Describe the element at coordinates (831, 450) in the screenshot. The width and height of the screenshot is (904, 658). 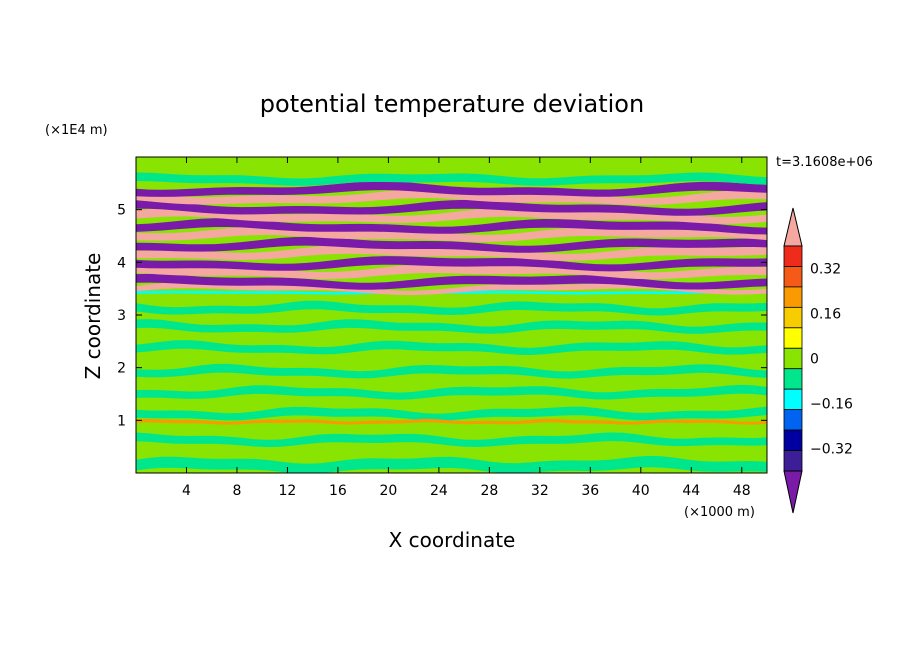
I see `colorbar-label: −0.32` at that location.